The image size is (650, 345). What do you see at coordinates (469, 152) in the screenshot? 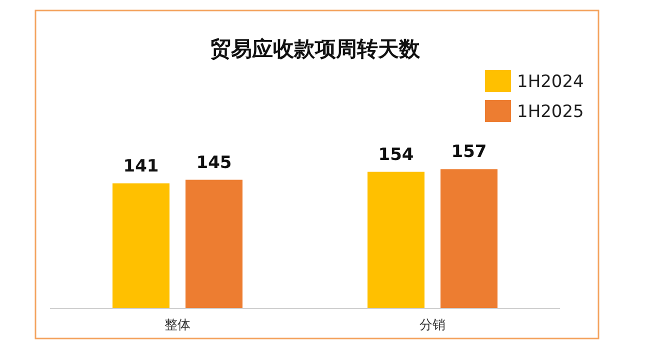
I see `data-label: 157` at bounding box center [469, 152].